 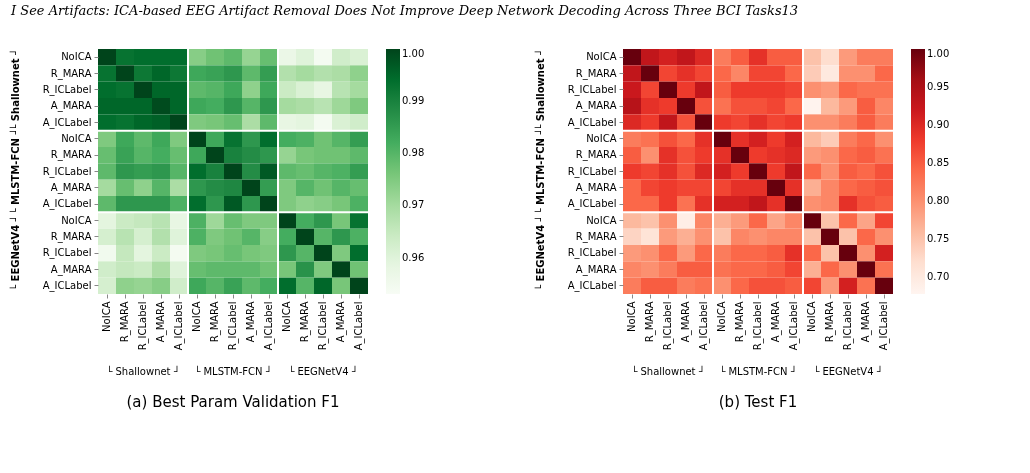 I want to click on color-bar-label: 0.75, so click(x=938, y=238).